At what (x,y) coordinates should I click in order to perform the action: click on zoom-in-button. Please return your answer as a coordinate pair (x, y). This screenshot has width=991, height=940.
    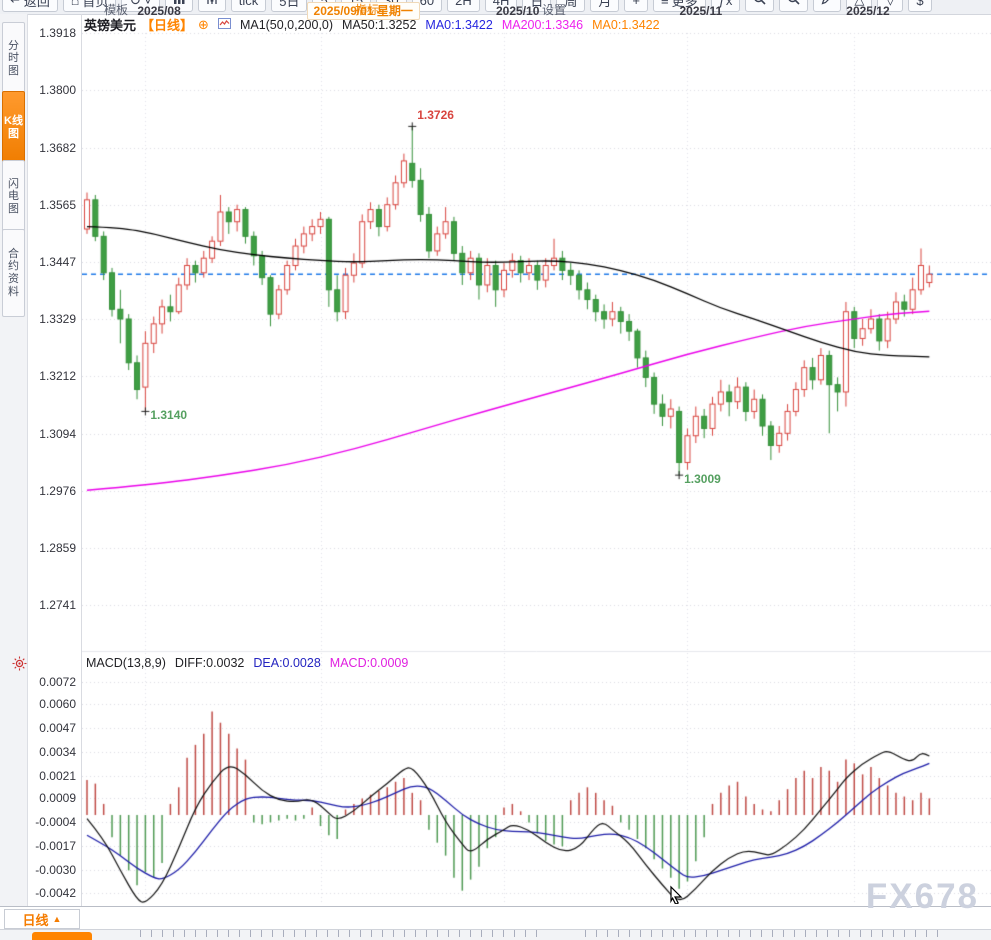
    Looking at the image, I should click on (794, 6).